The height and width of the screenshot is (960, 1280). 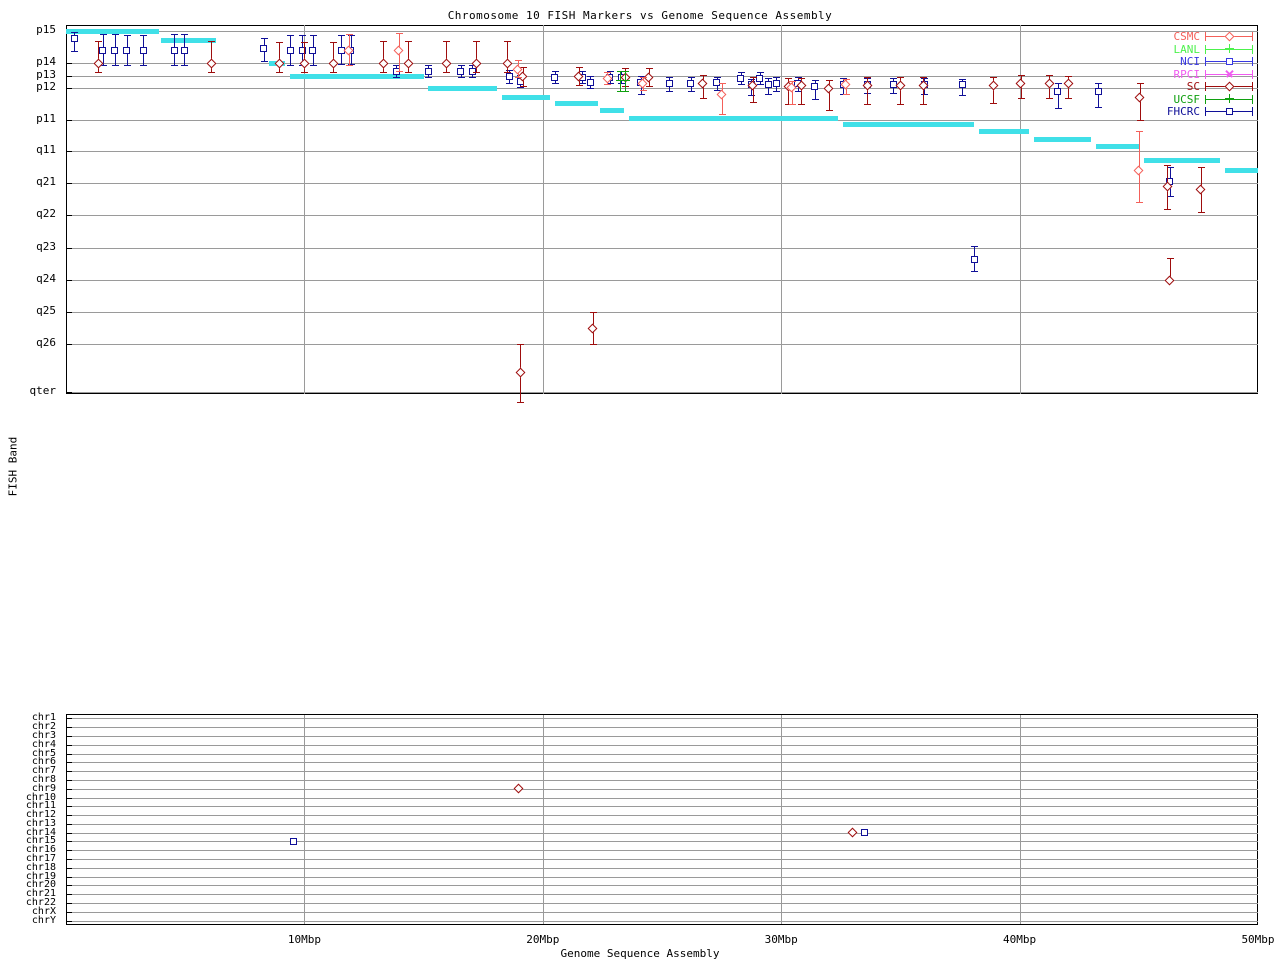 What do you see at coordinates (40, 858) in the screenshot?
I see `chrom-tick-label: chr17` at bounding box center [40, 858].